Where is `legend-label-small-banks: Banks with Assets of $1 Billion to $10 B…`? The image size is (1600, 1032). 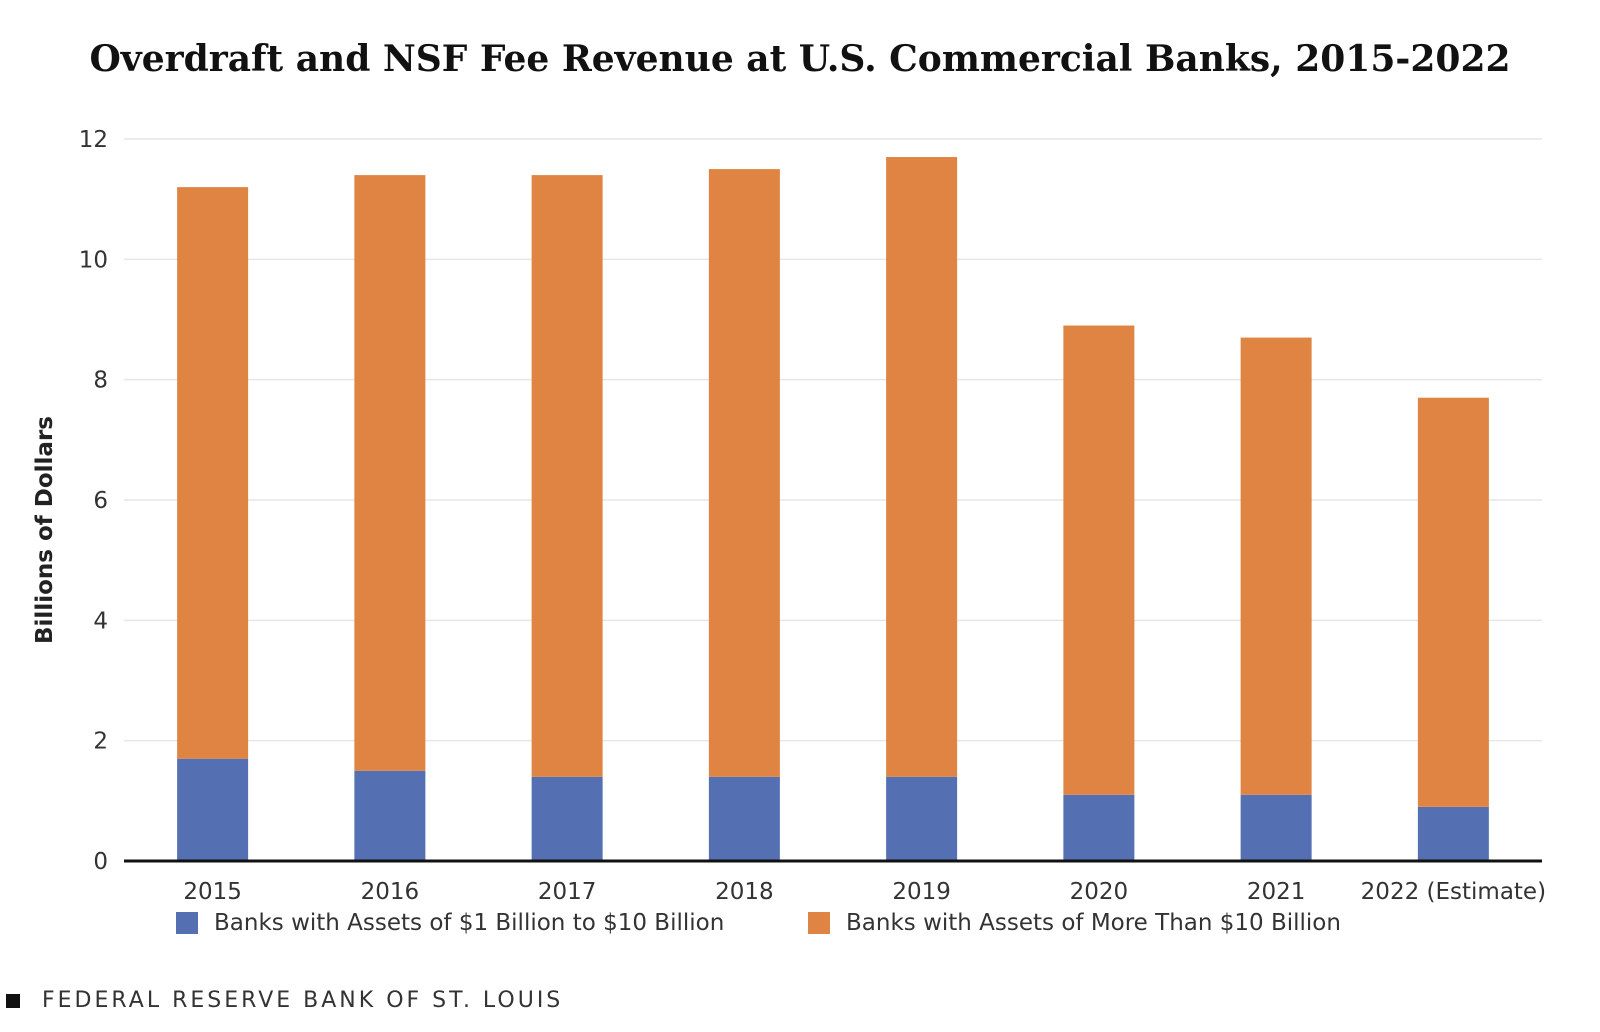
legend-label-small-banks: Banks with Assets of $1 Billion to $10 B… is located at coordinates (469, 923).